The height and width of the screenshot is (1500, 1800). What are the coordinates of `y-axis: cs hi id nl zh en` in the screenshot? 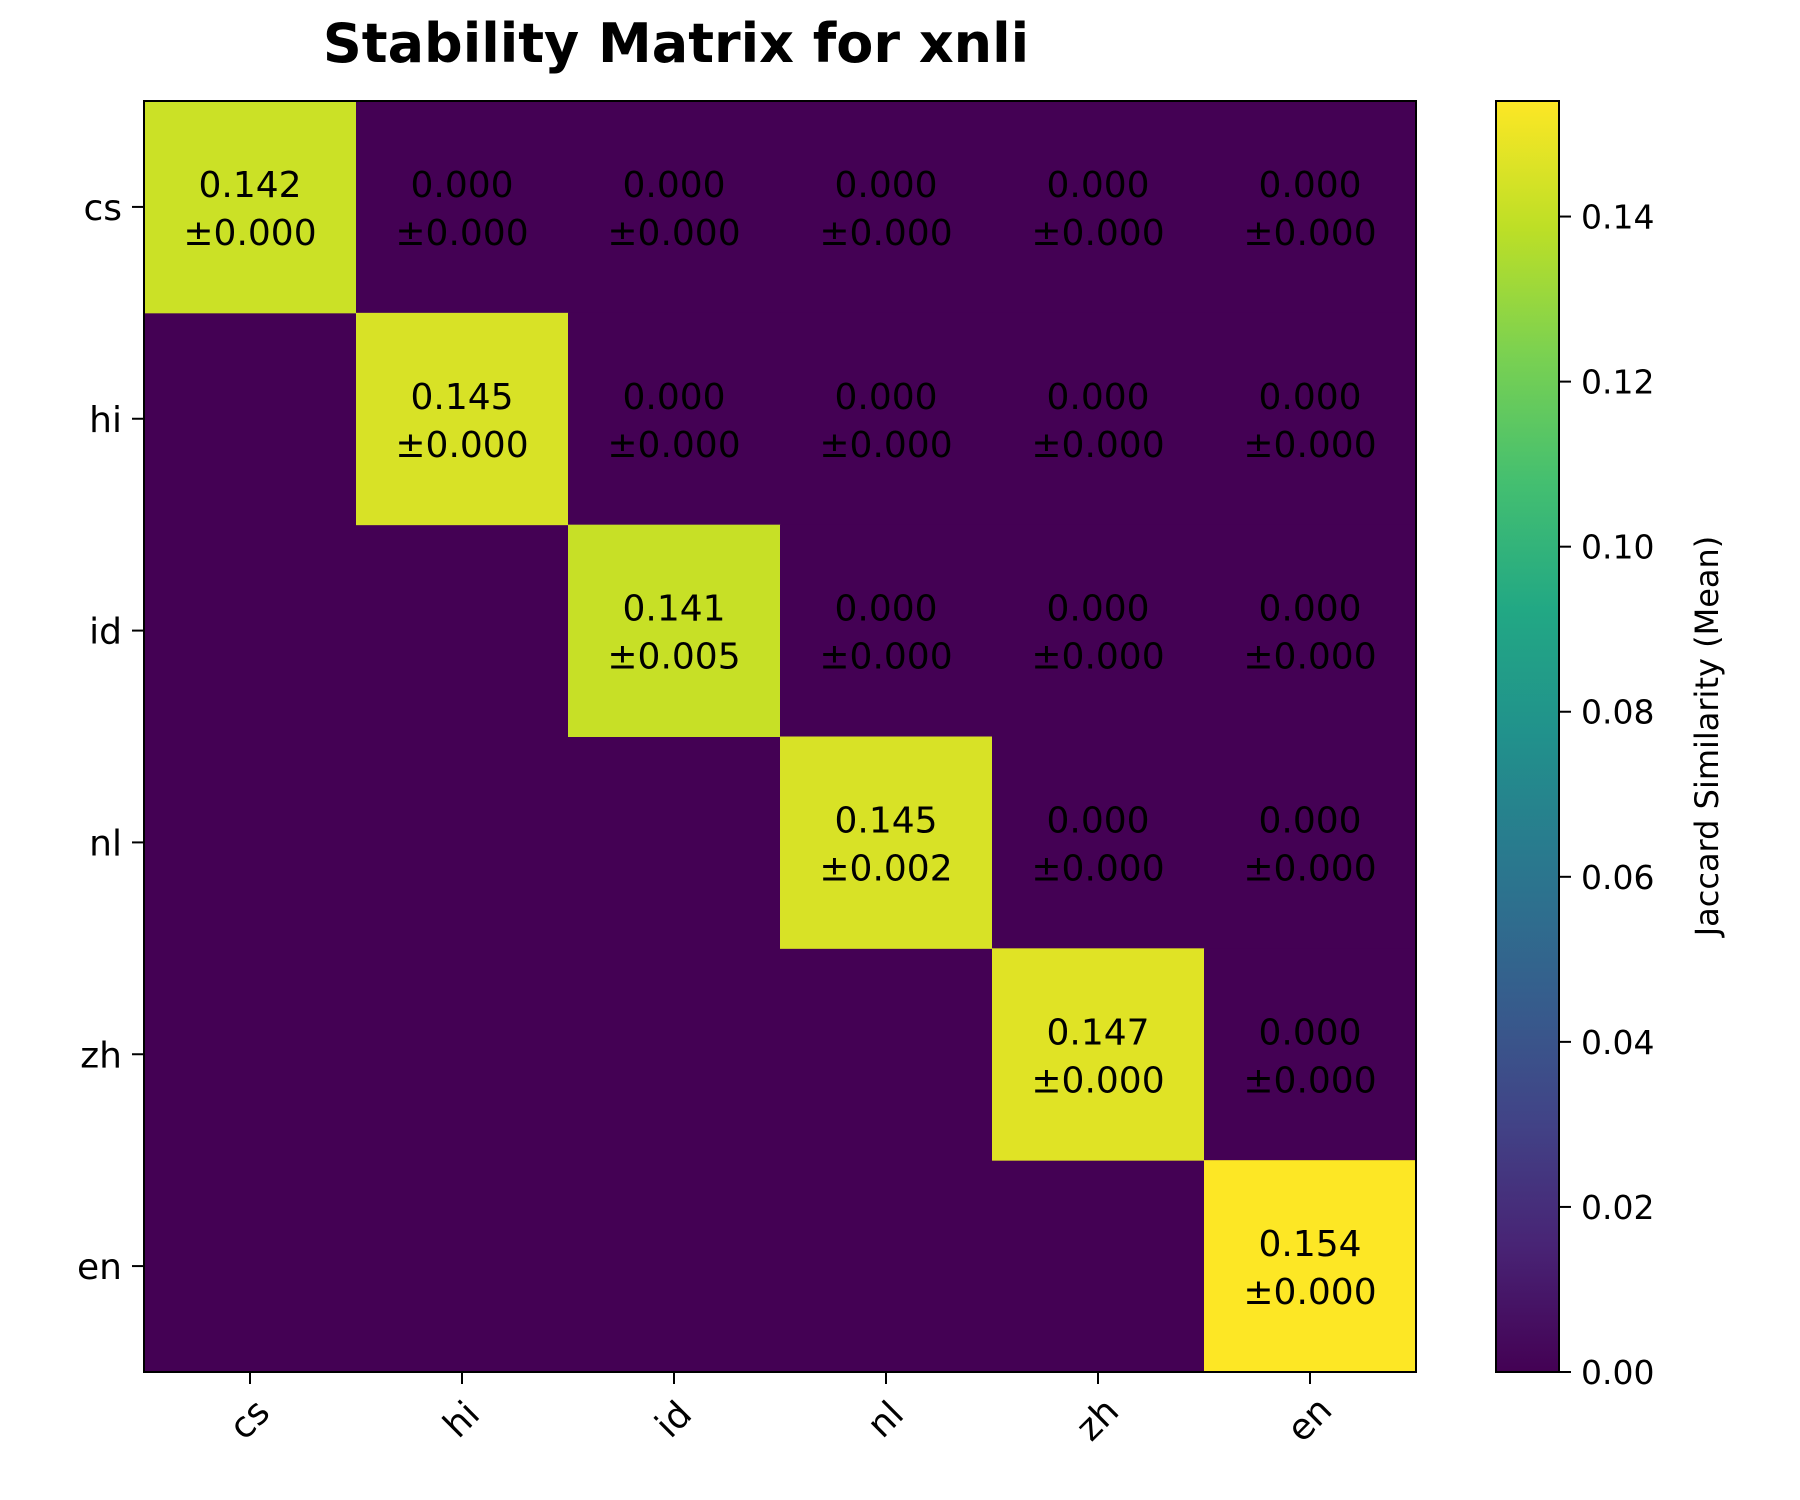 It's located at (110, 738).